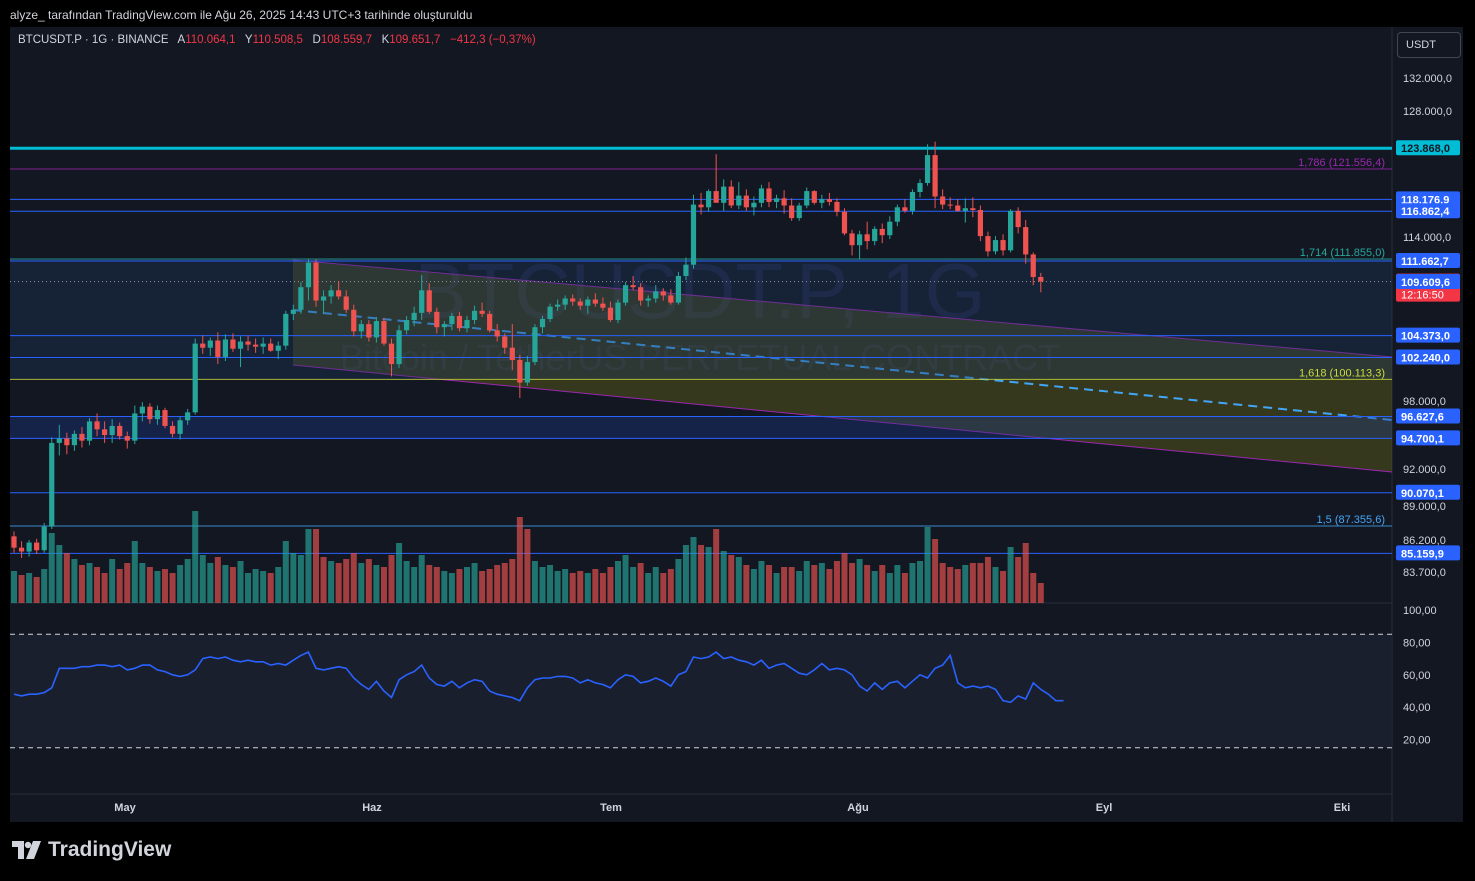 Image resolution: width=1475 pixels, height=881 pixels. I want to click on symbol-name: BTCUSDT.P · 1G · BINANCE, so click(93, 40).